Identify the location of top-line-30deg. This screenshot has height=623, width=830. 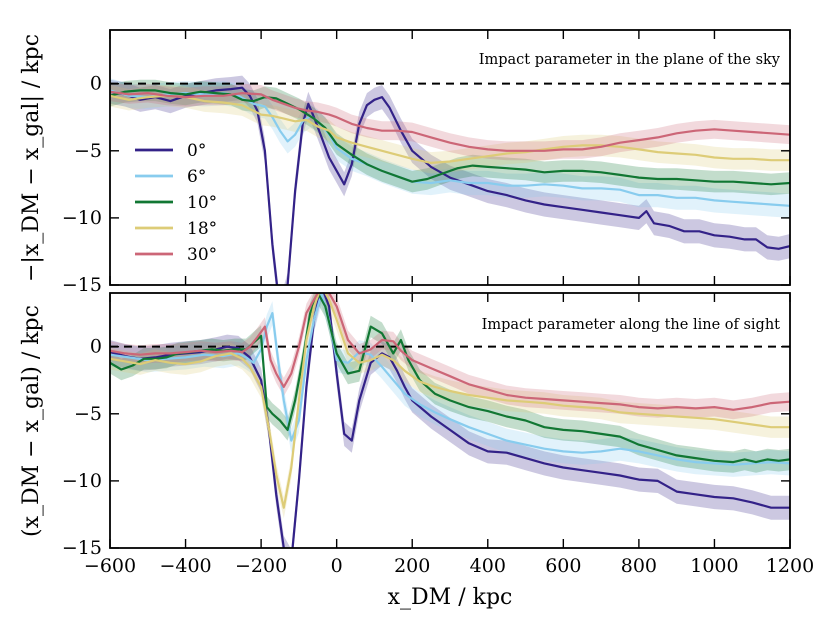
(450, 121).